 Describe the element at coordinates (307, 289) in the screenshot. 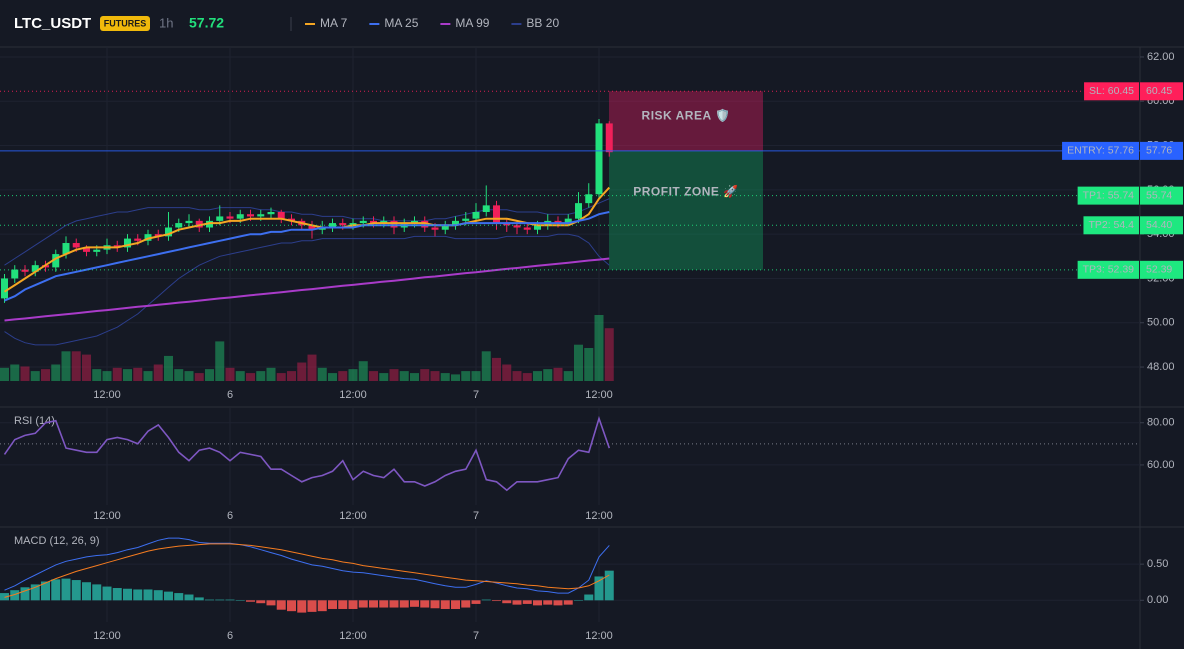

I see `moving-average` at that location.